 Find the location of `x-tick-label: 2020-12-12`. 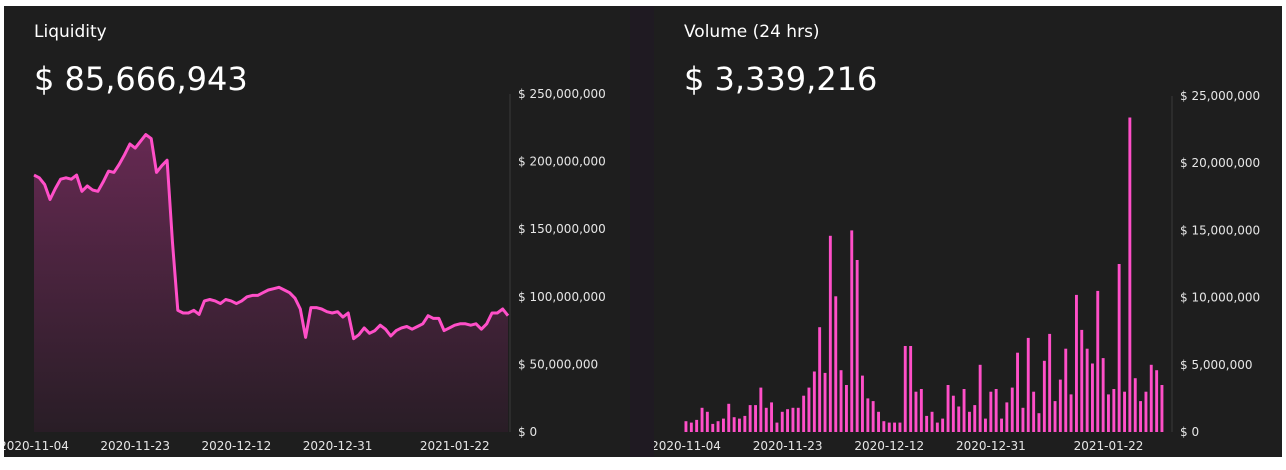

x-tick-label: 2020-12-12 is located at coordinates (889, 446).